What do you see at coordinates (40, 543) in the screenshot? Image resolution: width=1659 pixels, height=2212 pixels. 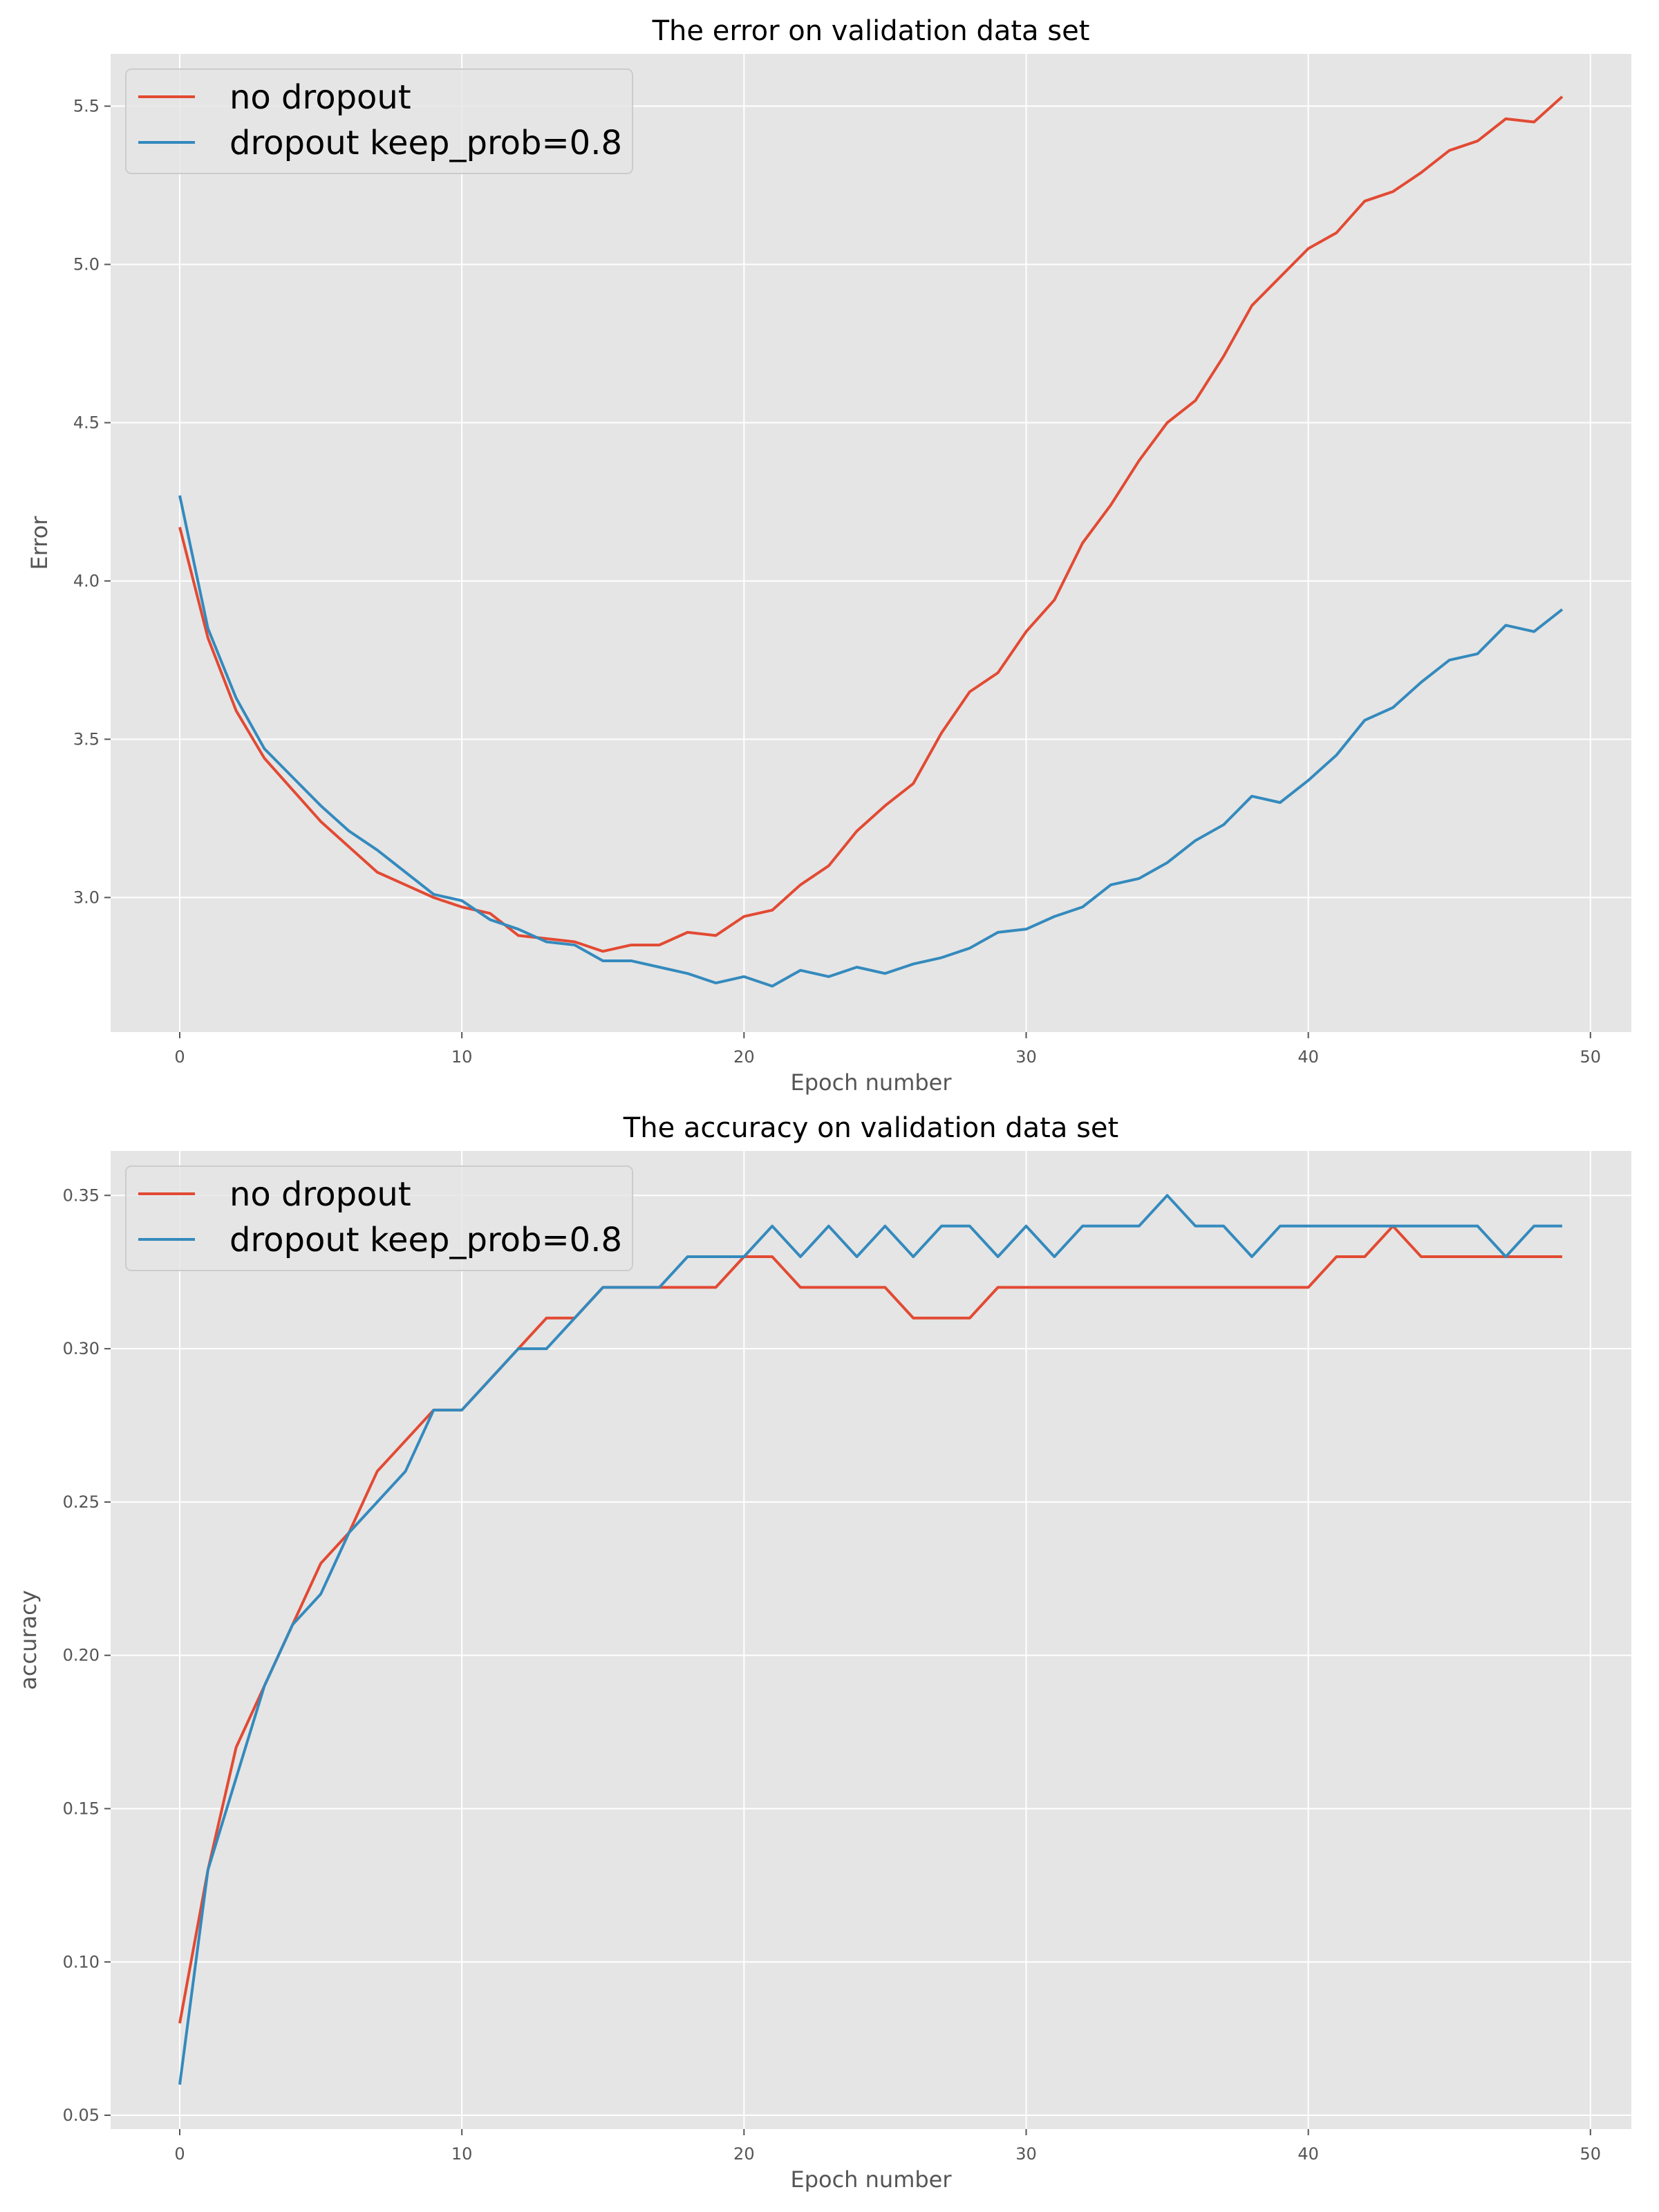 I see `y-axis-label: Error` at bounding box center [40, 543].